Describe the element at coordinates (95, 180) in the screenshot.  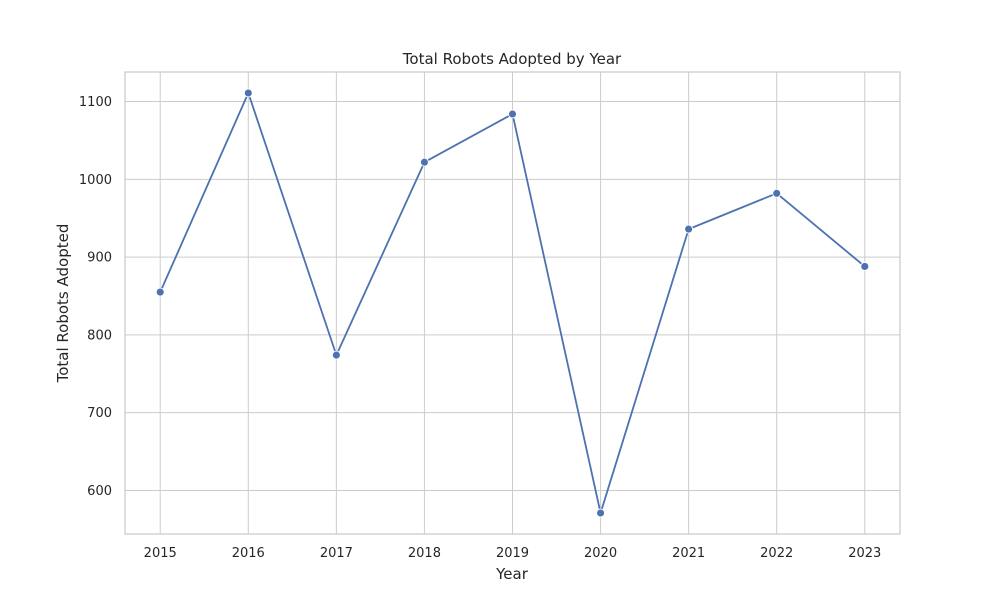
I see `y-tick-label: 1000` at that location.